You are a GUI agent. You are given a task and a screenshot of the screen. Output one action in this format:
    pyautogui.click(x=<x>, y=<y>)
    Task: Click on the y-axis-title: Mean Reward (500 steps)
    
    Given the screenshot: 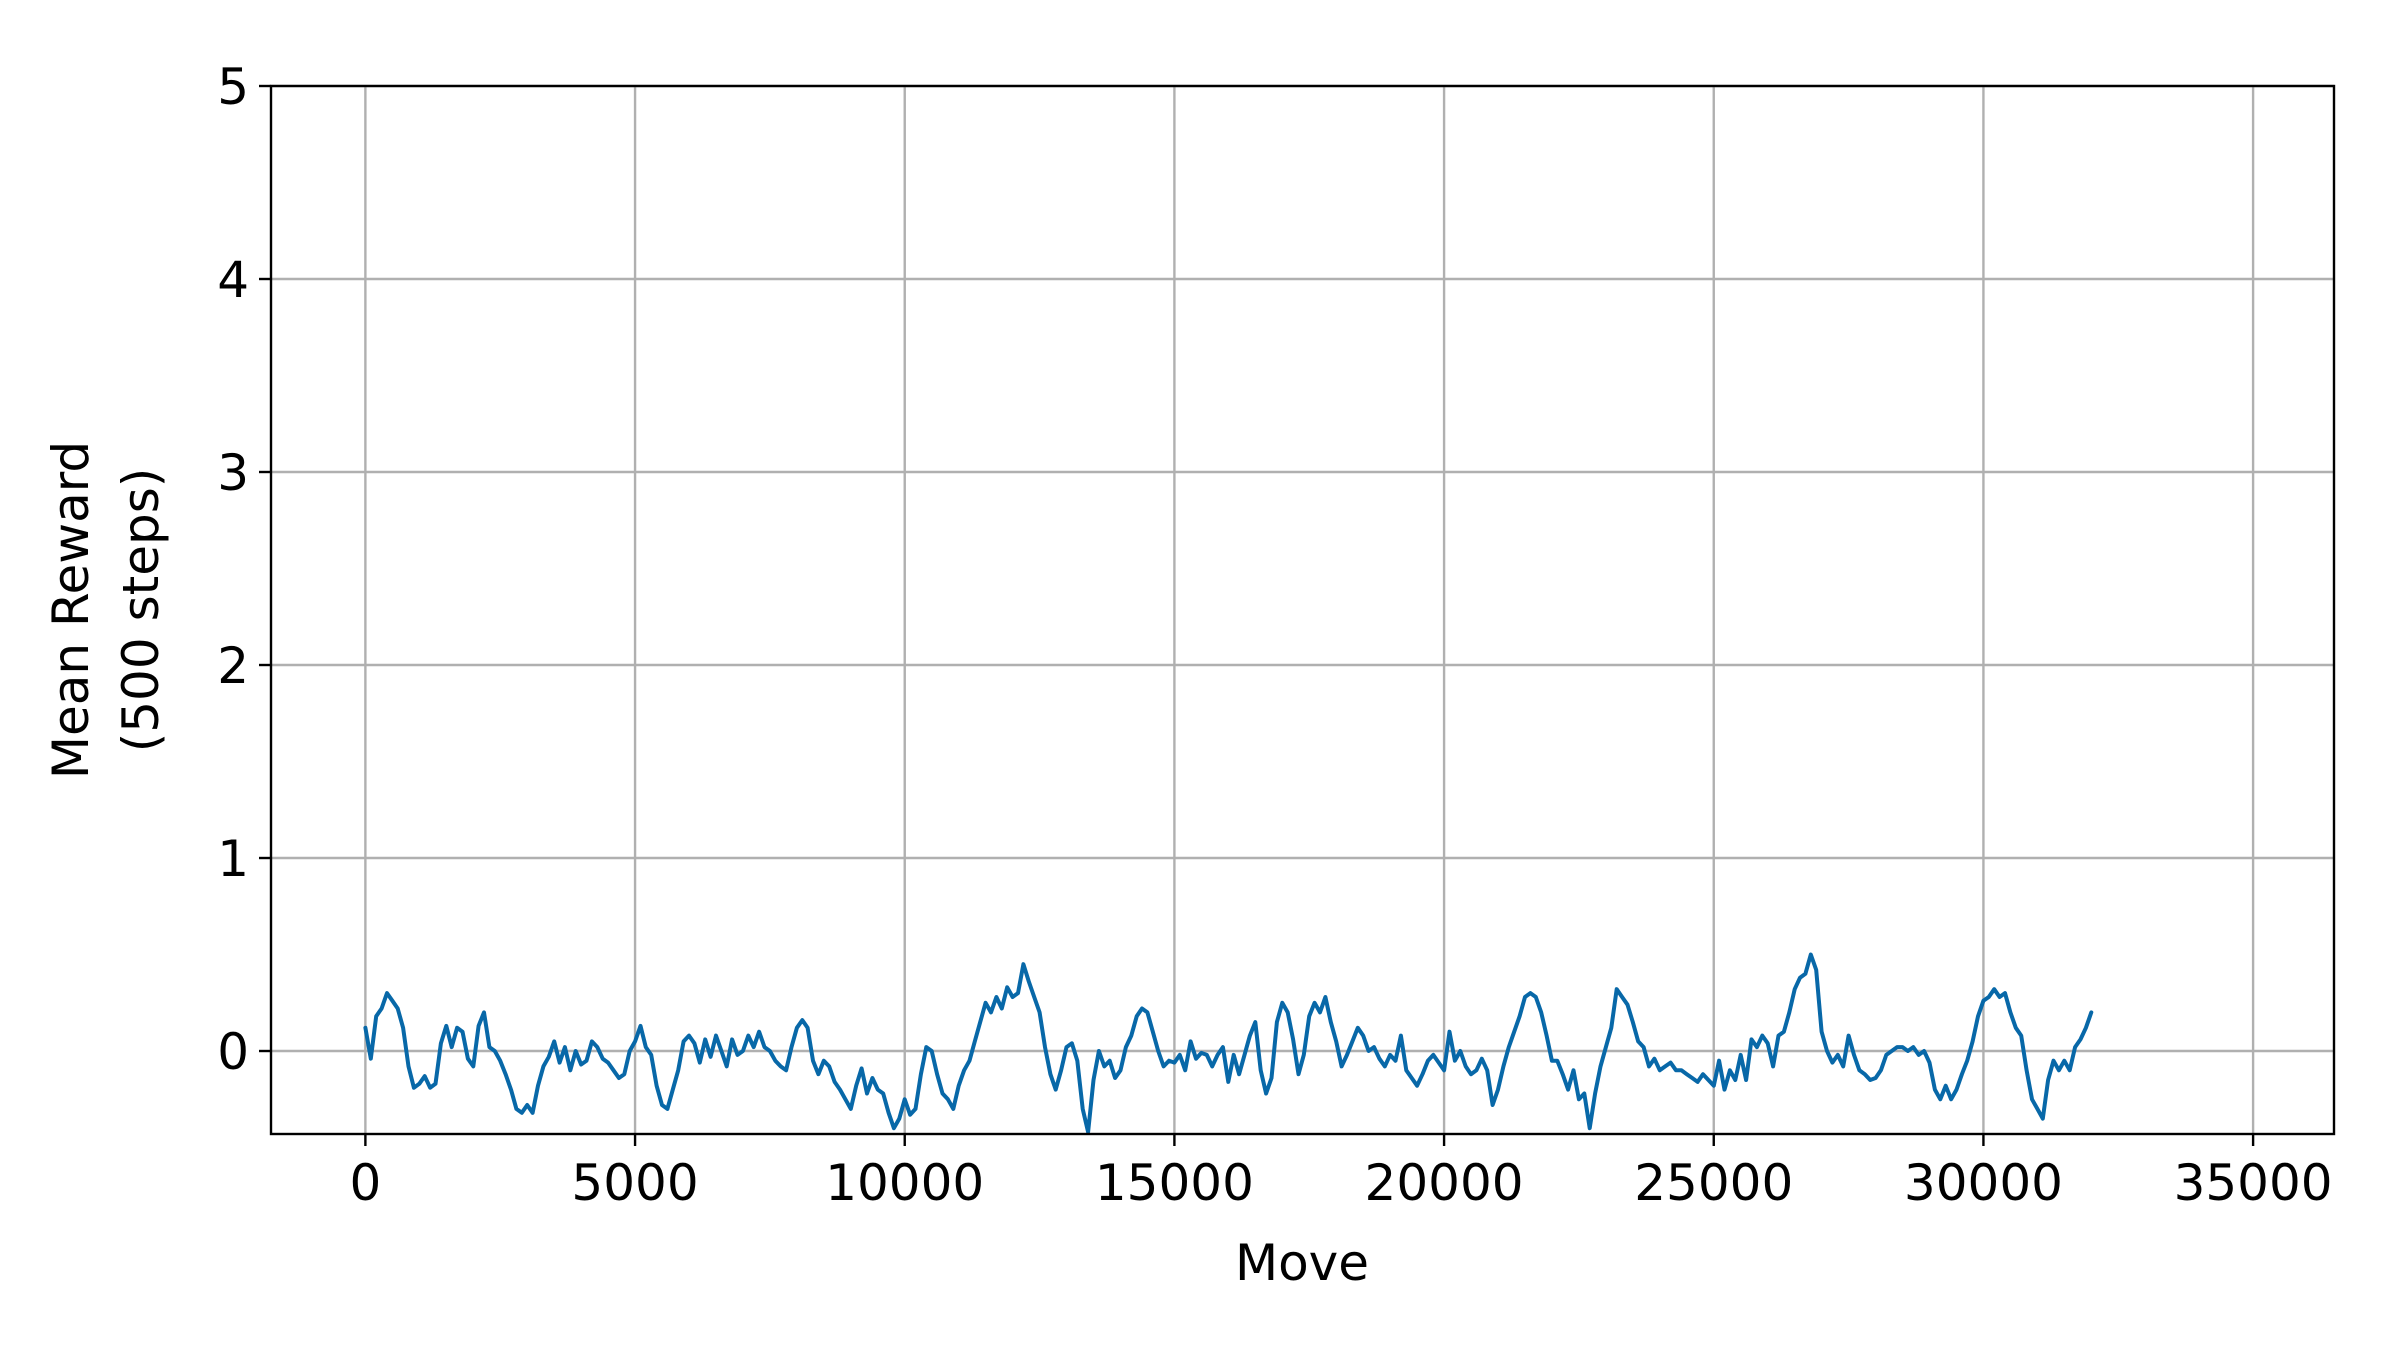 What is the action you would take?
    pyautogui.click(x=106, y=610)
    